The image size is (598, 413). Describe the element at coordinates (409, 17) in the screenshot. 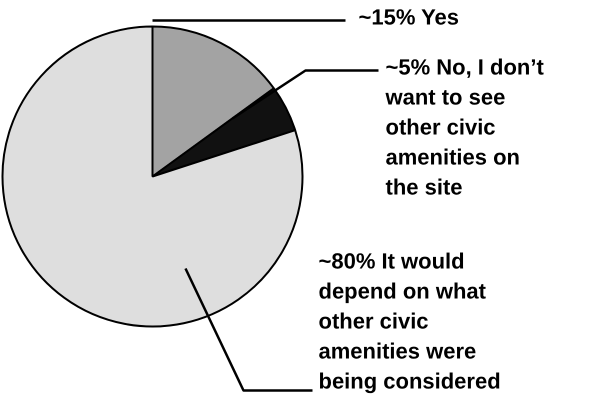

I see `slice-label: ~15% Yes` at that location.